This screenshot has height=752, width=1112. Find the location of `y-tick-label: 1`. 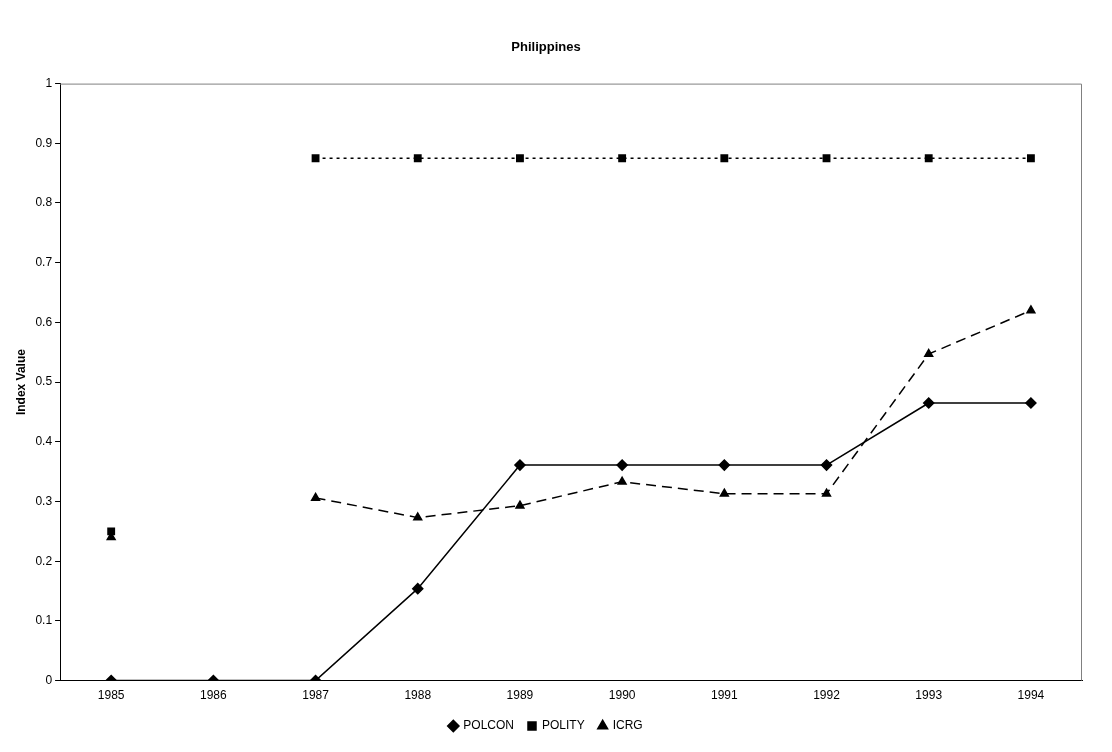

y-tick-label: 1 is located at coordinates (49, 82).